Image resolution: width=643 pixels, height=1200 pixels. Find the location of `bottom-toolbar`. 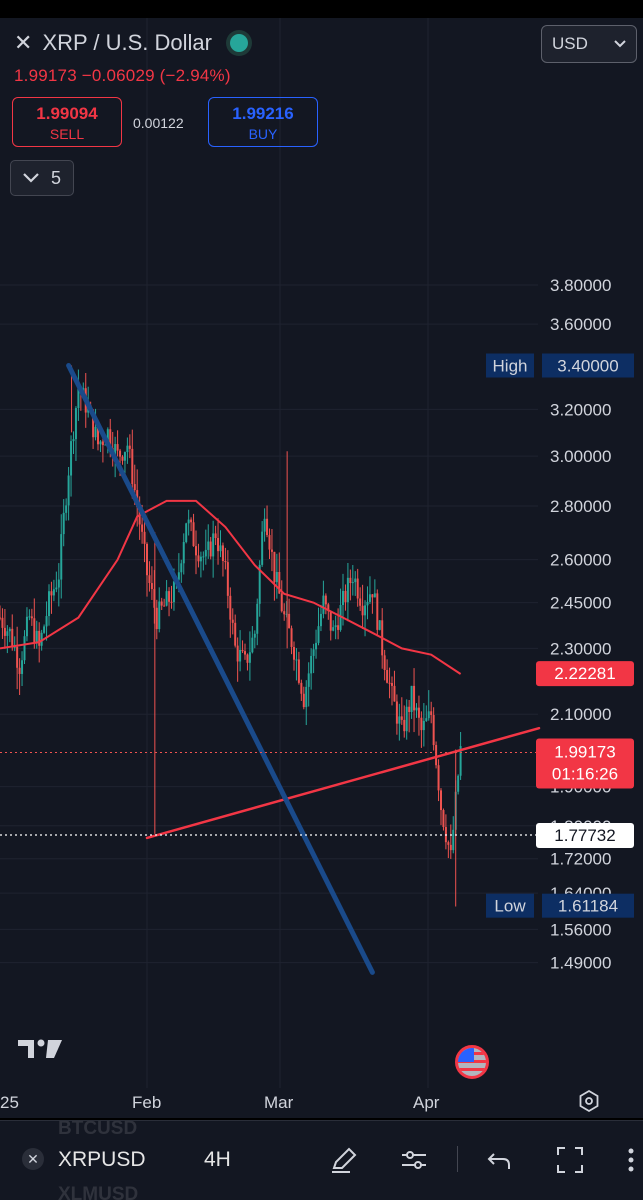

bottom-toolbar is located at coordinates (321, 1160).